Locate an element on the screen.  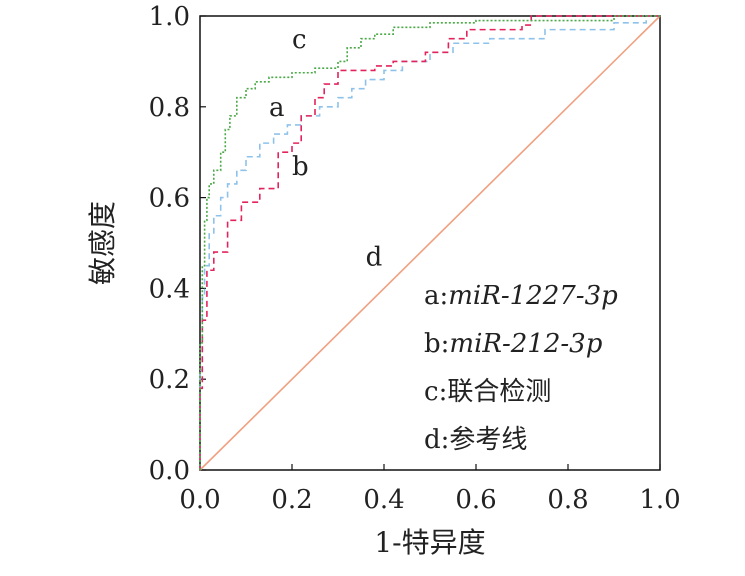
legend-entry-a: a:miR-1227-3p is located at coordinates (521, 296).